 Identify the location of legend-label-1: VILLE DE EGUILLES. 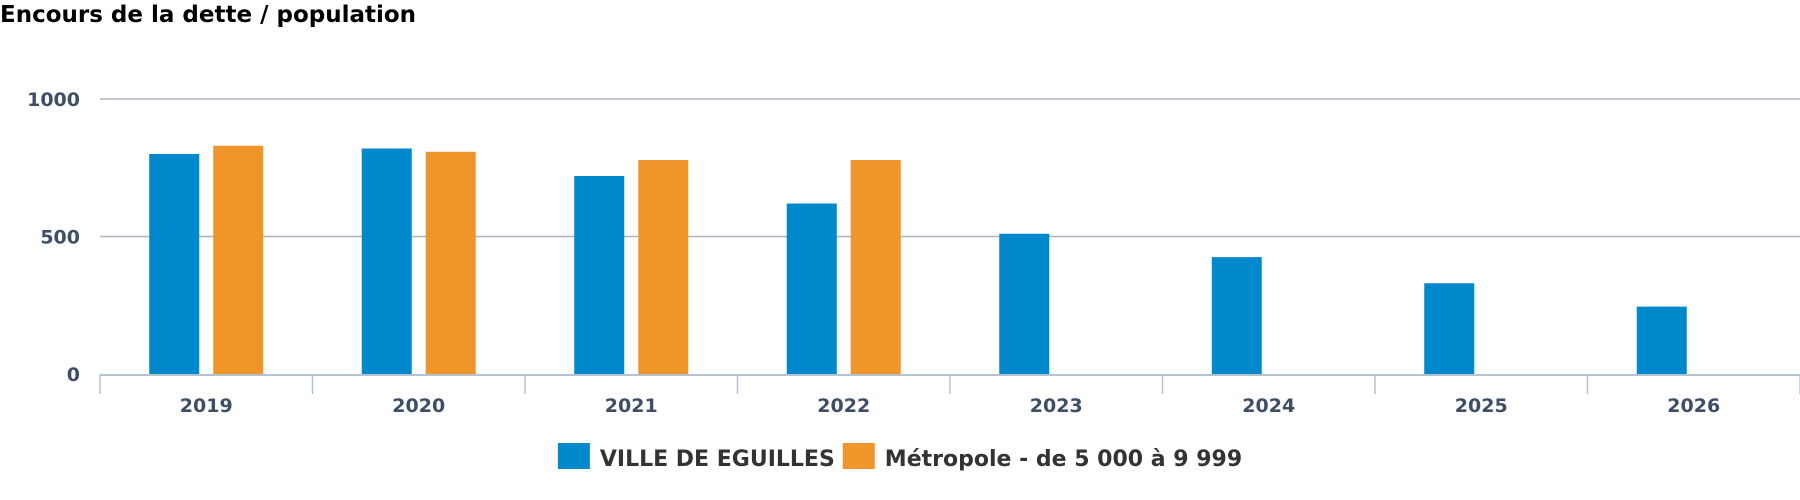
(717, 459).